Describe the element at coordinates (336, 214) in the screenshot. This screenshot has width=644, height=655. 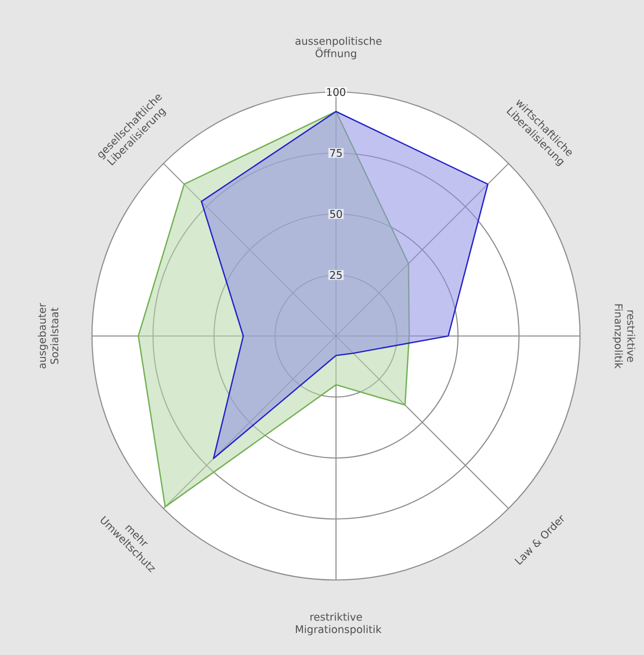
I see `y-tick-label: 50` at that location.